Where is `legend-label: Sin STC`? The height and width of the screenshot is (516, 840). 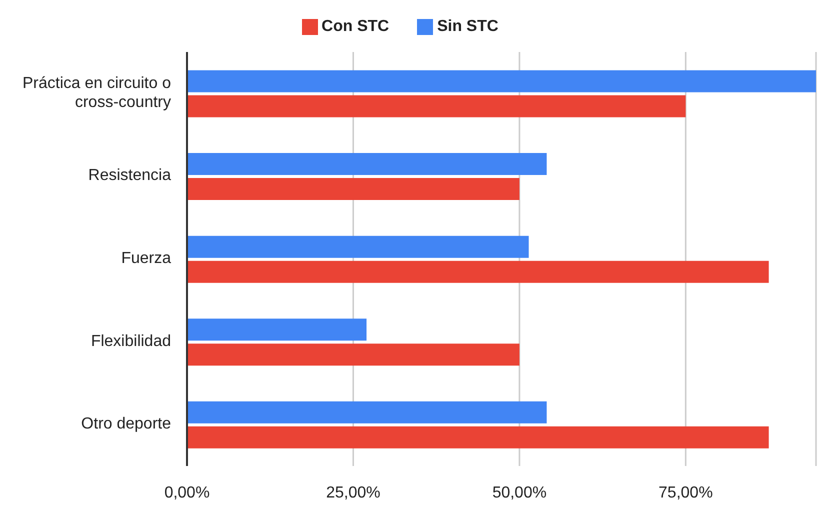
legend-label: Sin STC is located at coordinates (467, 26).